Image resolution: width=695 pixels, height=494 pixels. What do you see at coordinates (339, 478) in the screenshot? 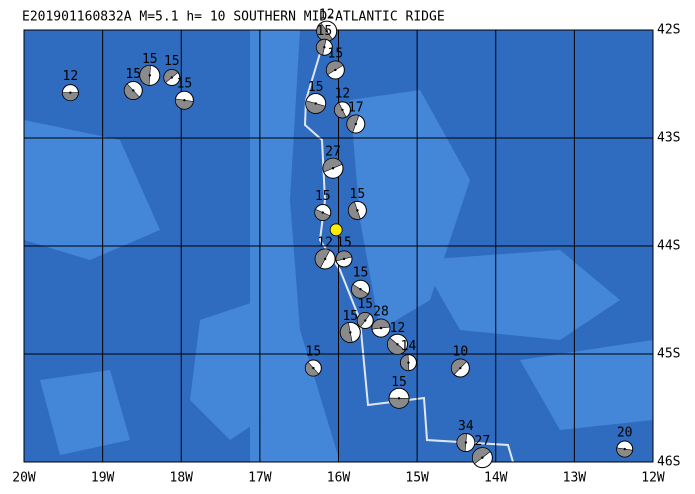
I see `lon-label: 16W` at bounding box center [339, 478].